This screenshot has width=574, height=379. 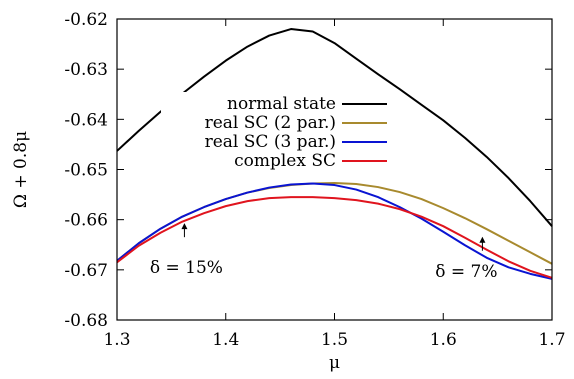 What do you see at coordinates (86, 221) in the screenshot?
I see `y-tick-label: -0.66` at bounding box center [86, 221].